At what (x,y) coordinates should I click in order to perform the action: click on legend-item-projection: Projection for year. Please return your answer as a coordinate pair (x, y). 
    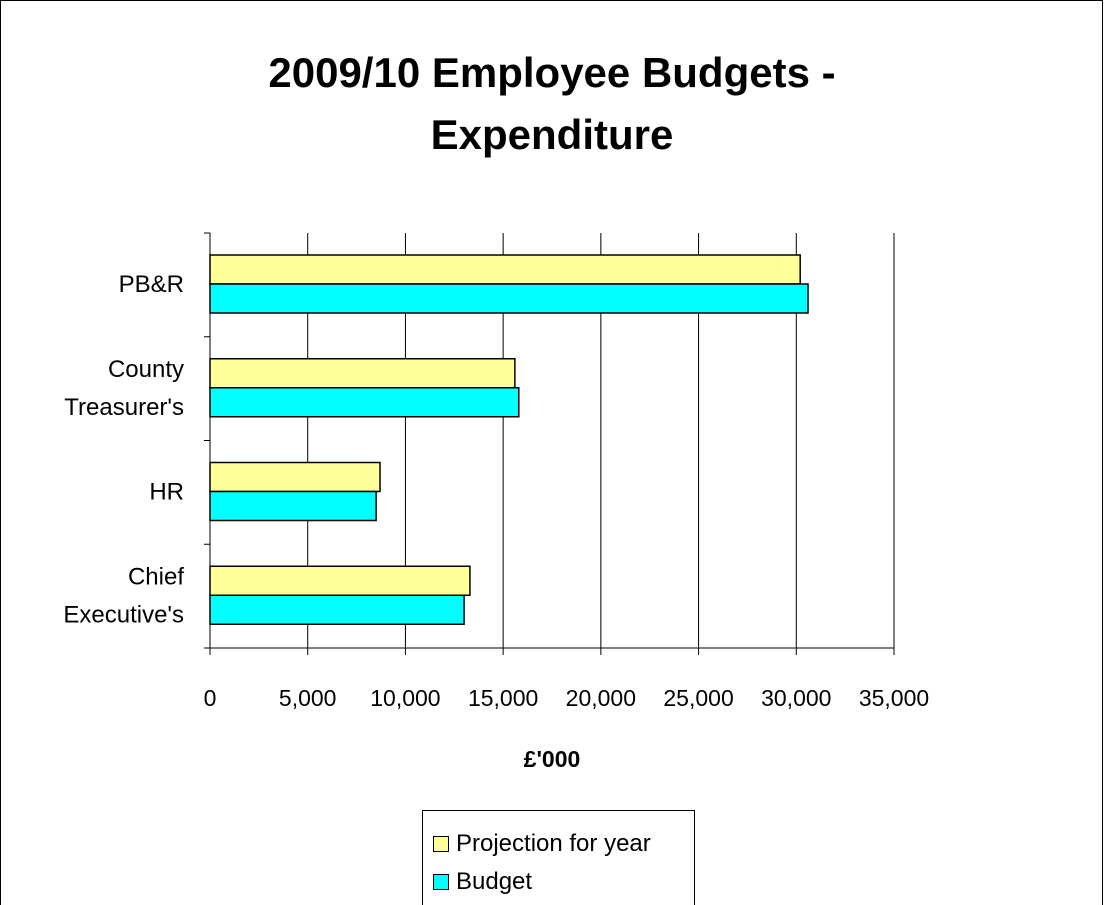
    Looking at the image, I should click on (542, 844).